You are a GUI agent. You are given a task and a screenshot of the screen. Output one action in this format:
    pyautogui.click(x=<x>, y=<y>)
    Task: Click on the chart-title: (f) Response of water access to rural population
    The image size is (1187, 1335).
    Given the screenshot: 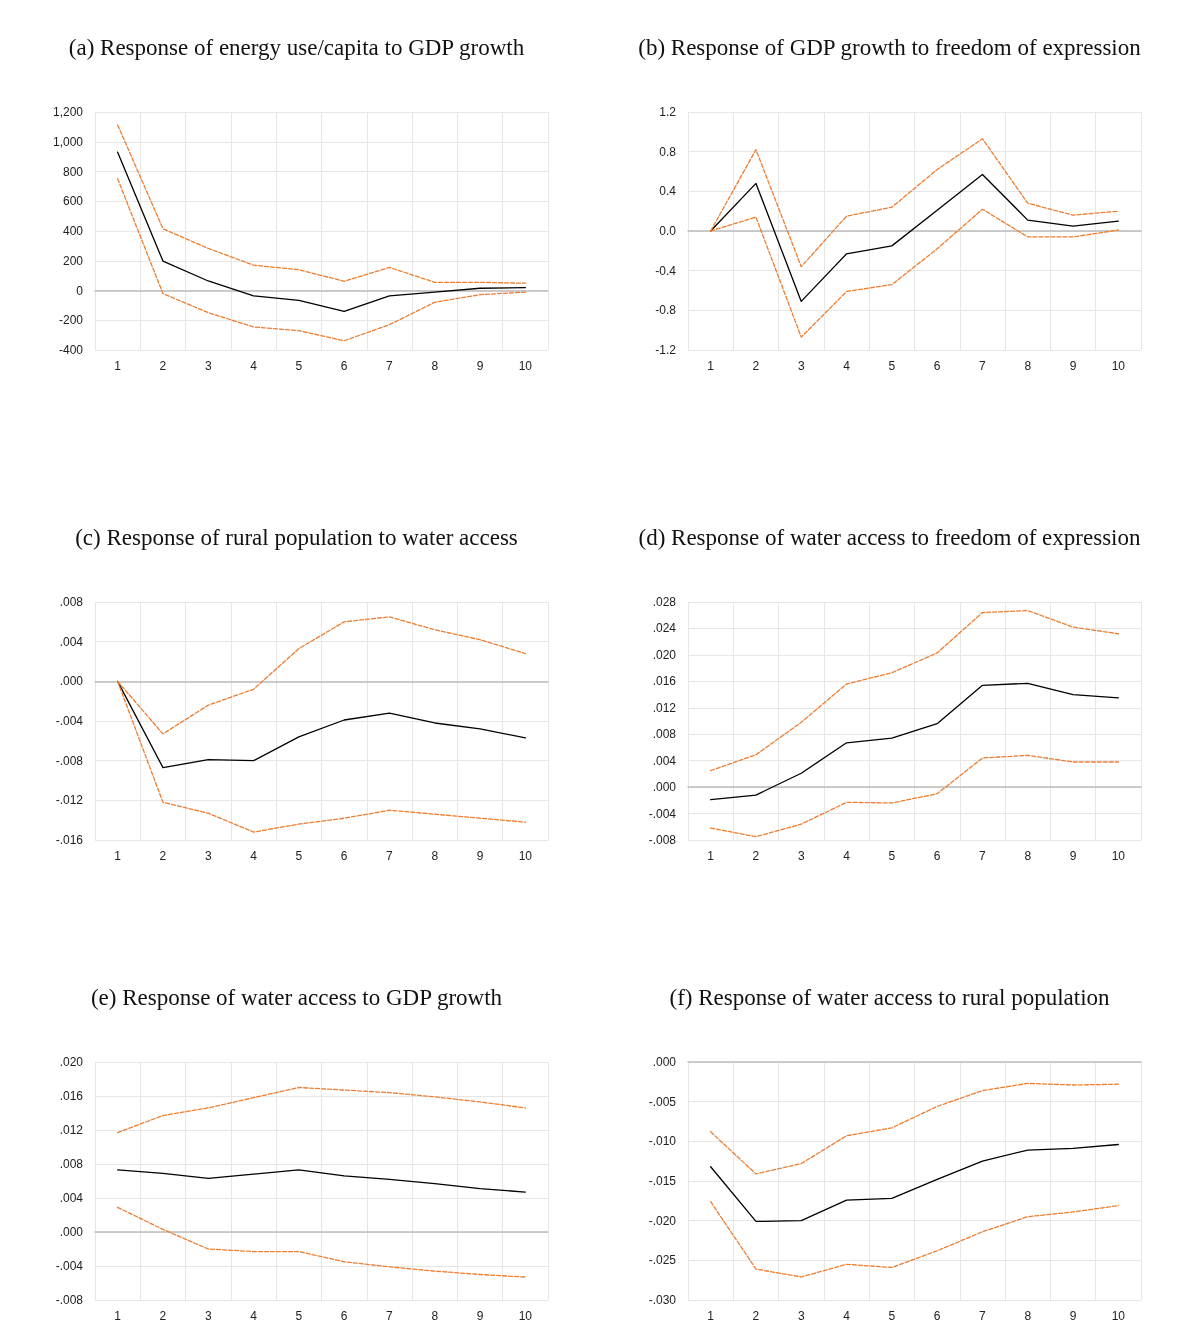 What is the action you would take?
    pyautogui.click(x=890, y=997)
    